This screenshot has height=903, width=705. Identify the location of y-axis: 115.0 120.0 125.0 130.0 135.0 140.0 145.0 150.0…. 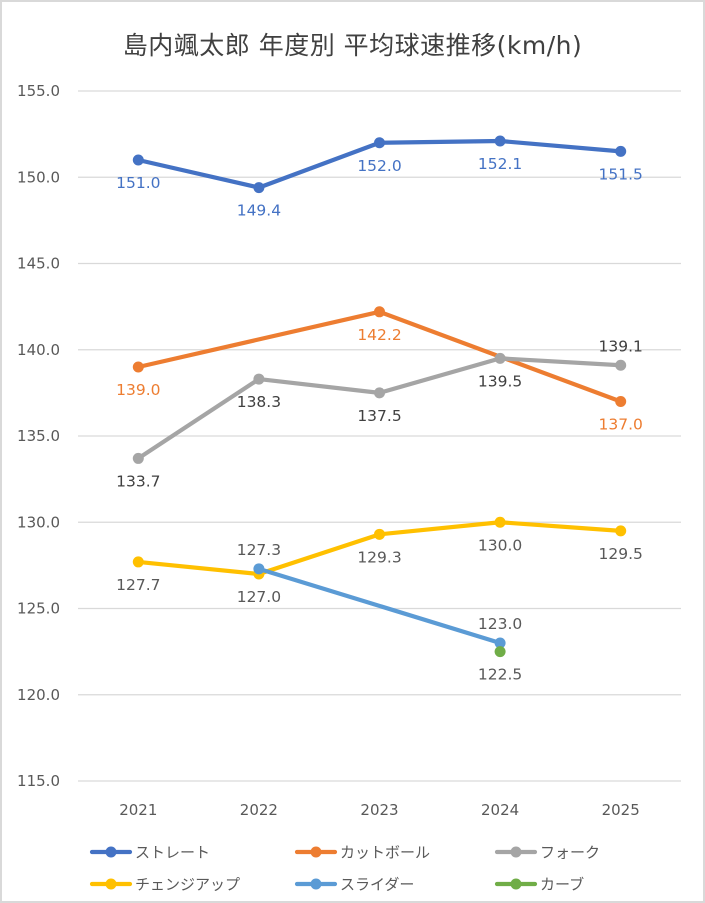
(38, 436).